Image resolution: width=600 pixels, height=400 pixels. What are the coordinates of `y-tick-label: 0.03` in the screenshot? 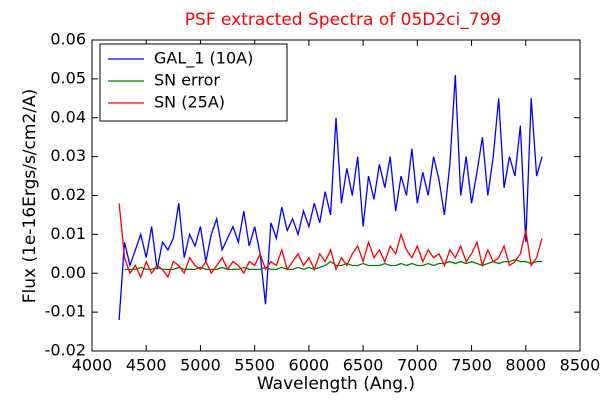 It's located at (68, 155).